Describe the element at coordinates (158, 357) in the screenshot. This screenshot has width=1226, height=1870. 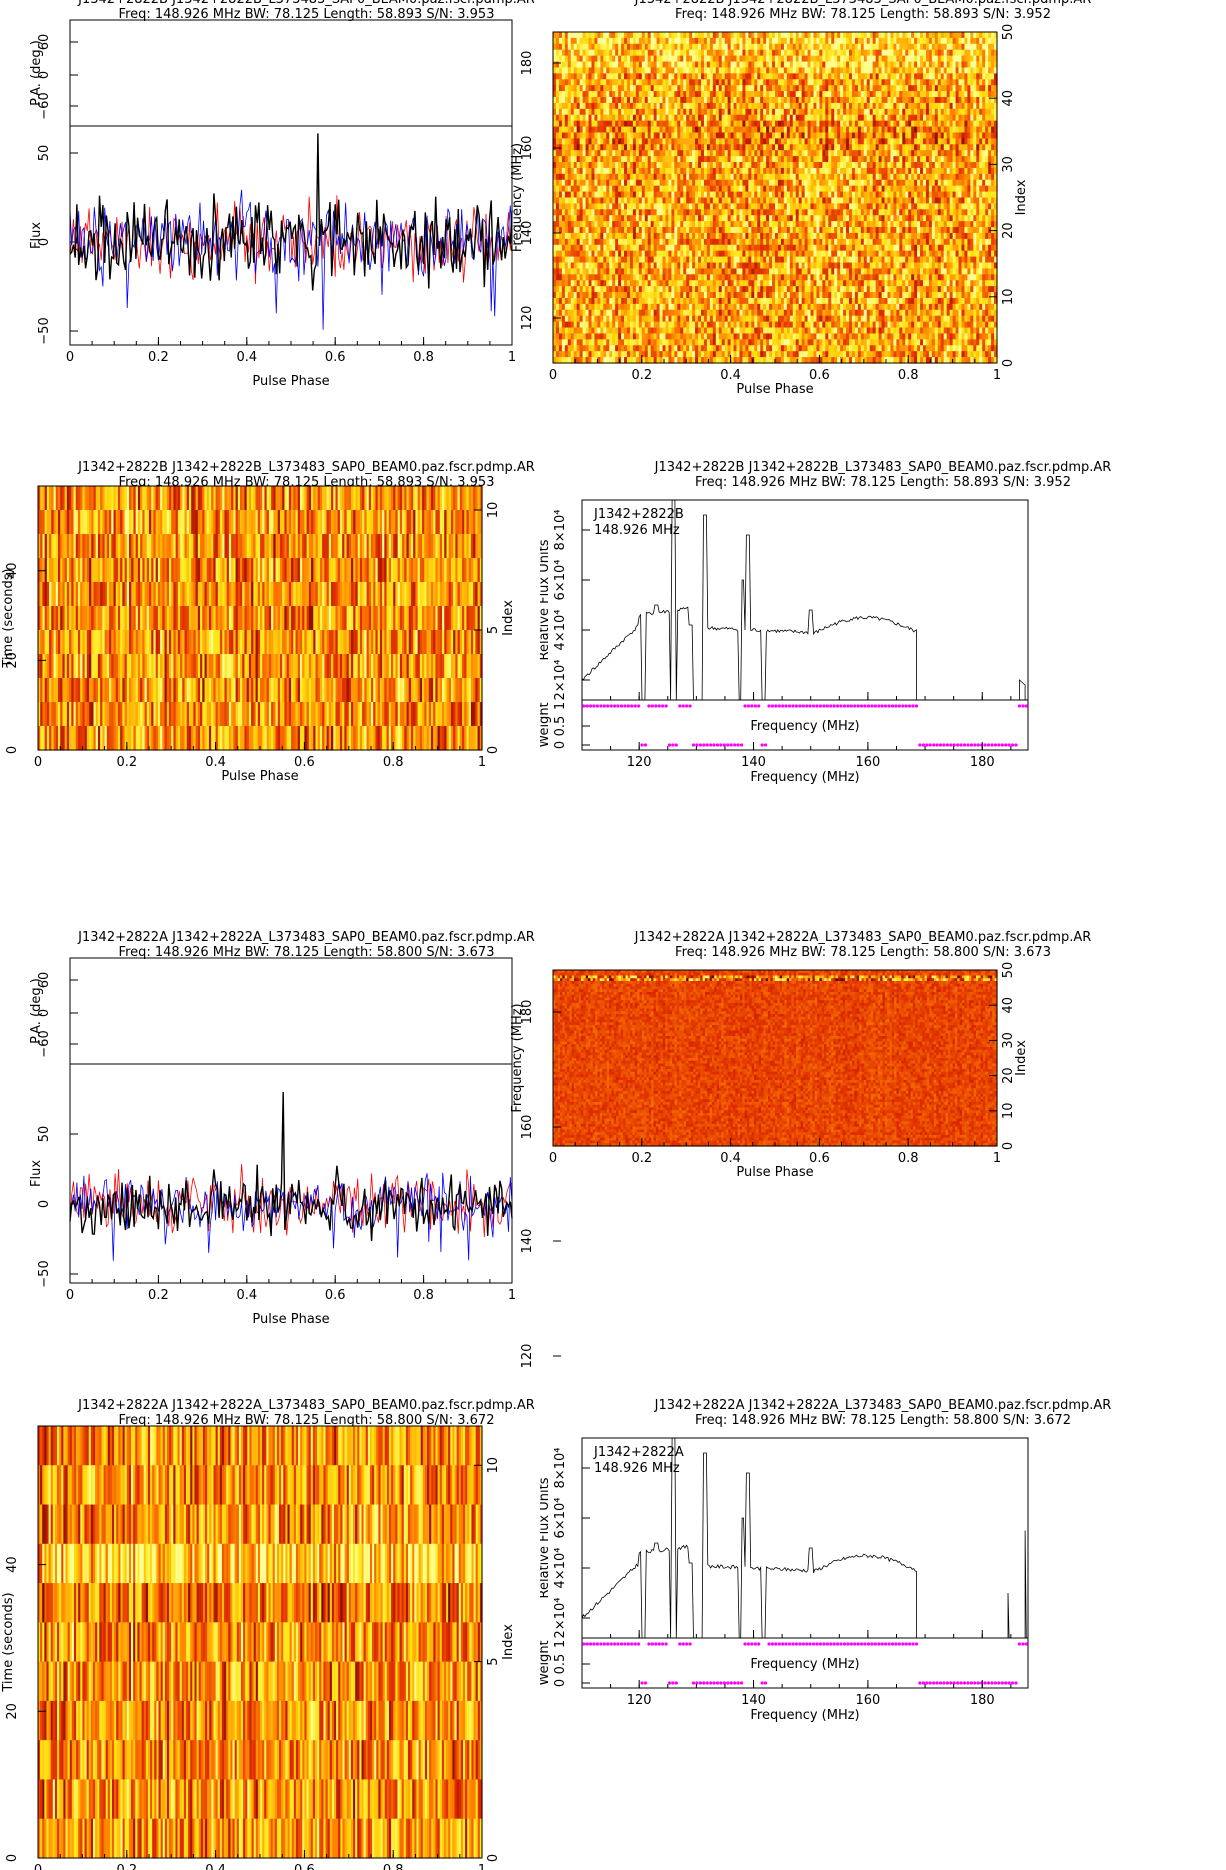
I see `x-tick-label: 0.2` at that location.